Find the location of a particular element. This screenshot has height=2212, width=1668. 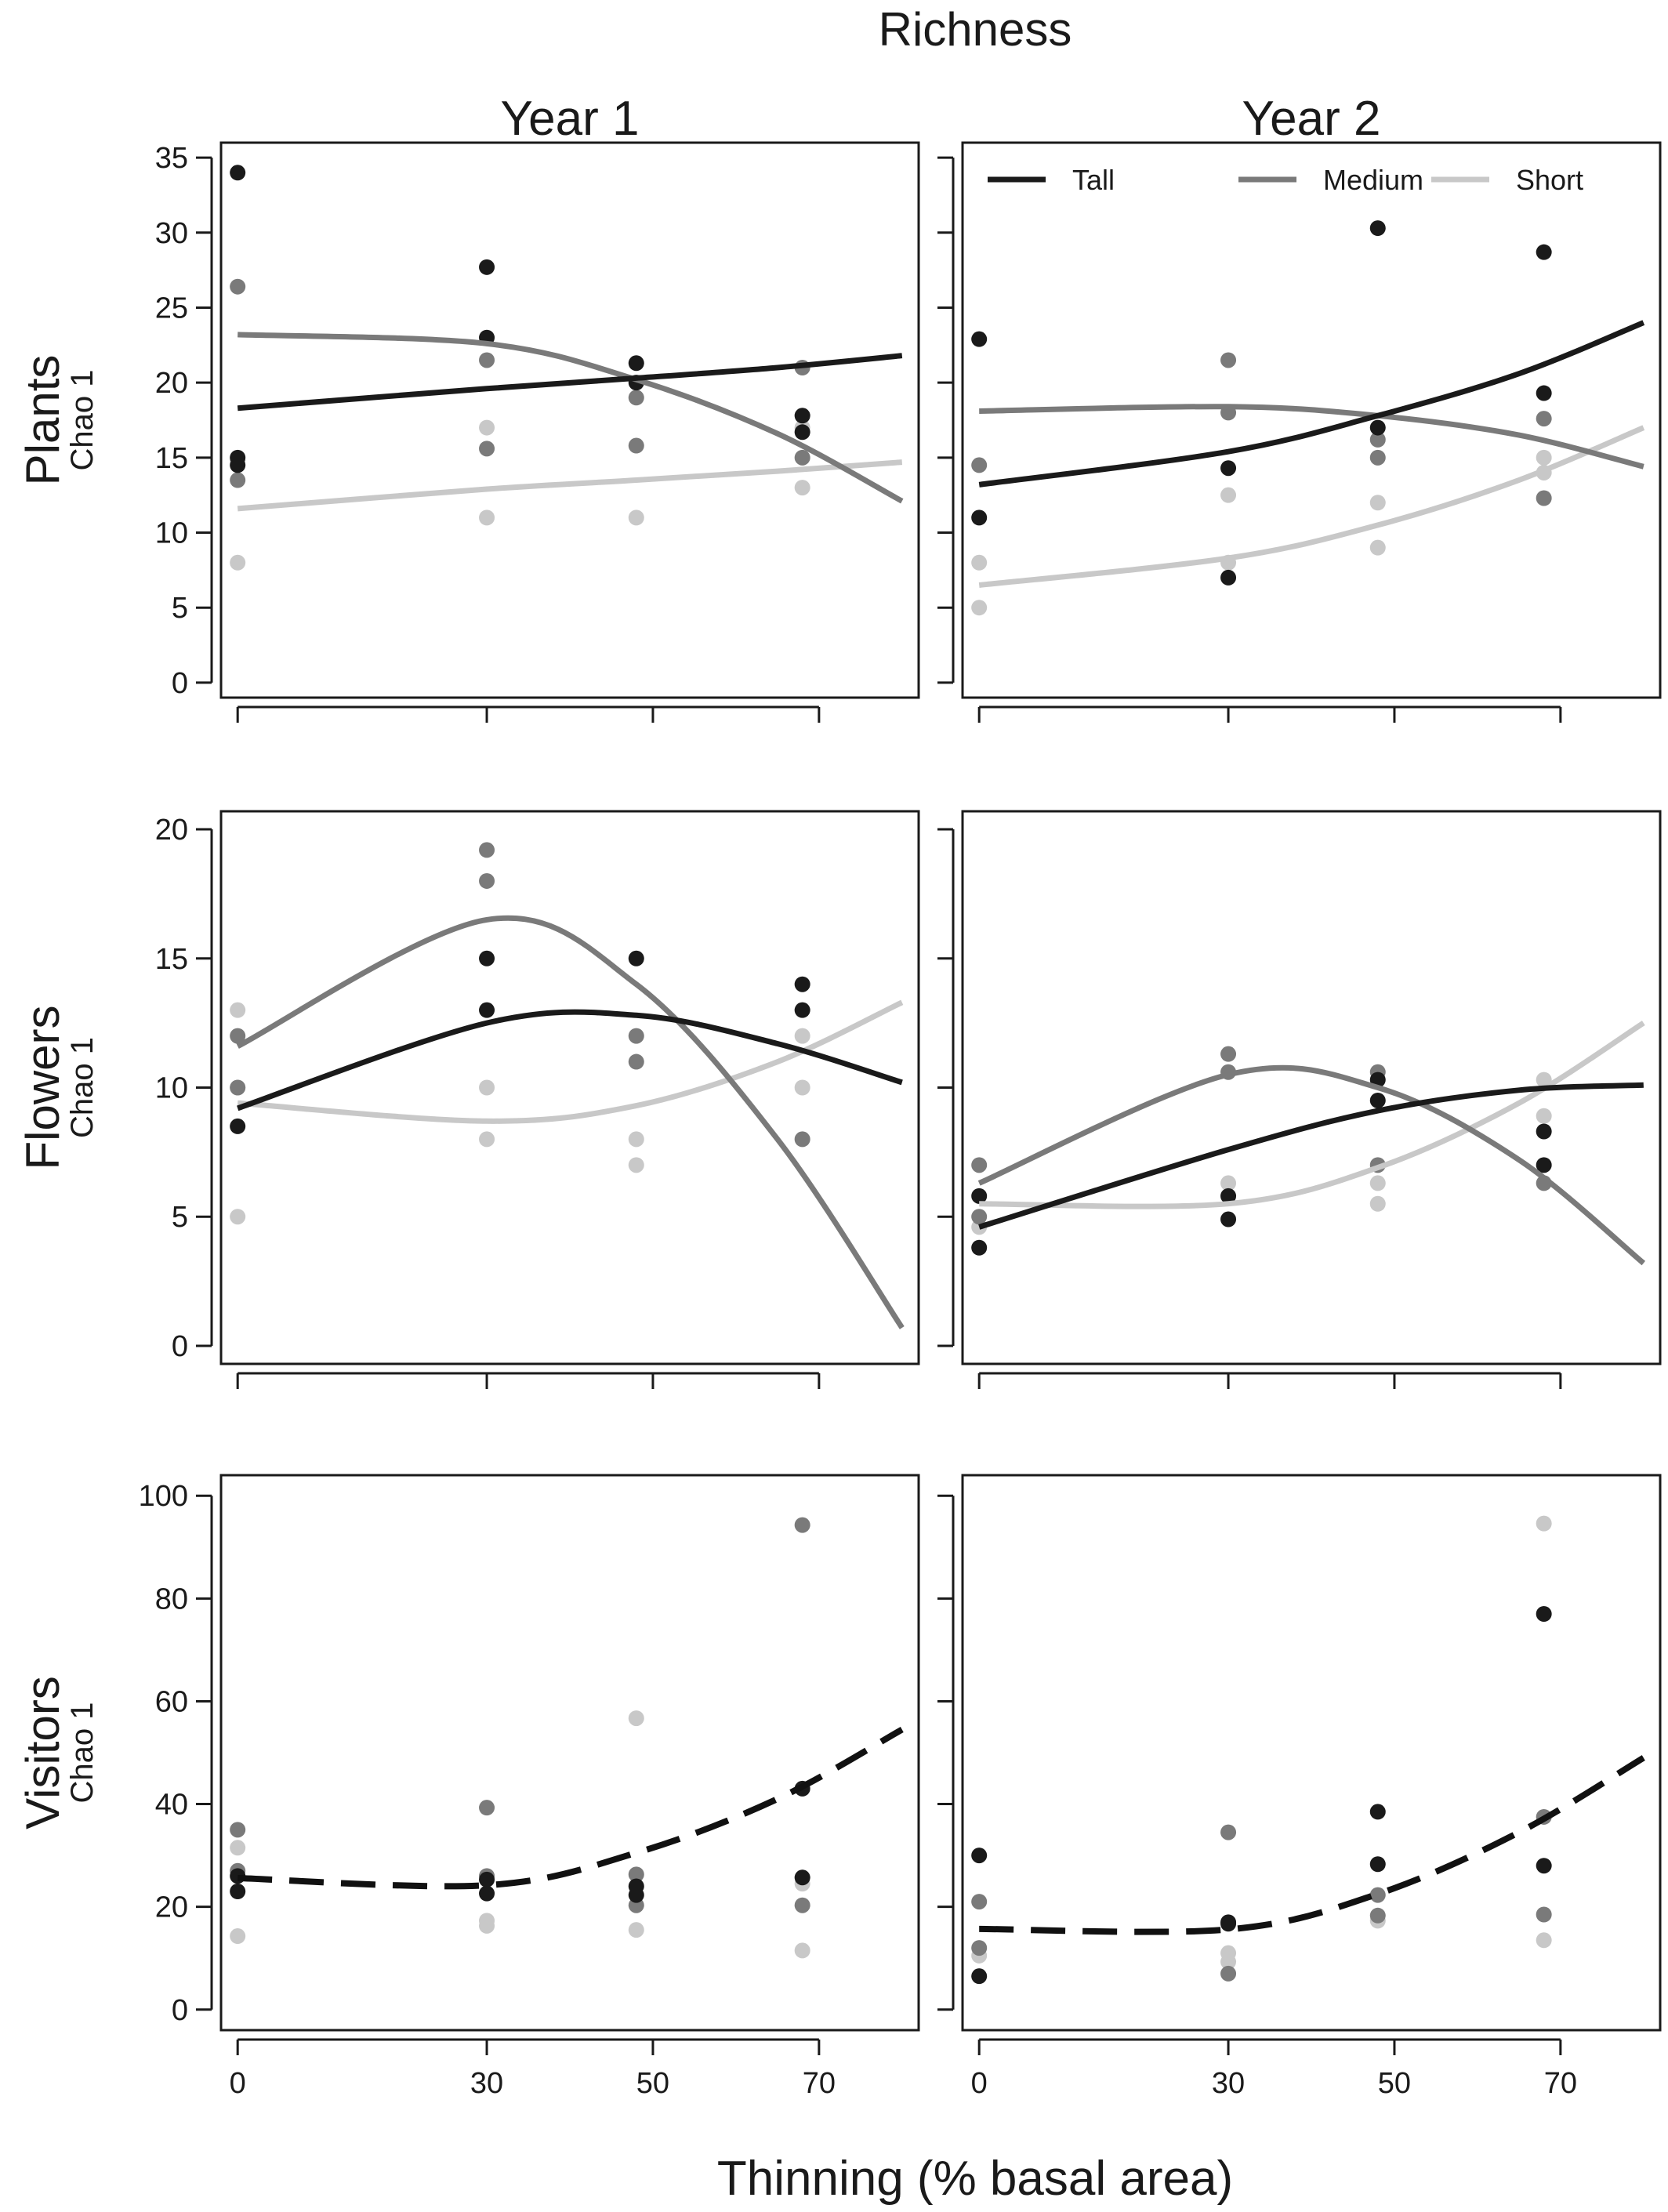

figure-title: Richness is located at coordinates (976, 30).